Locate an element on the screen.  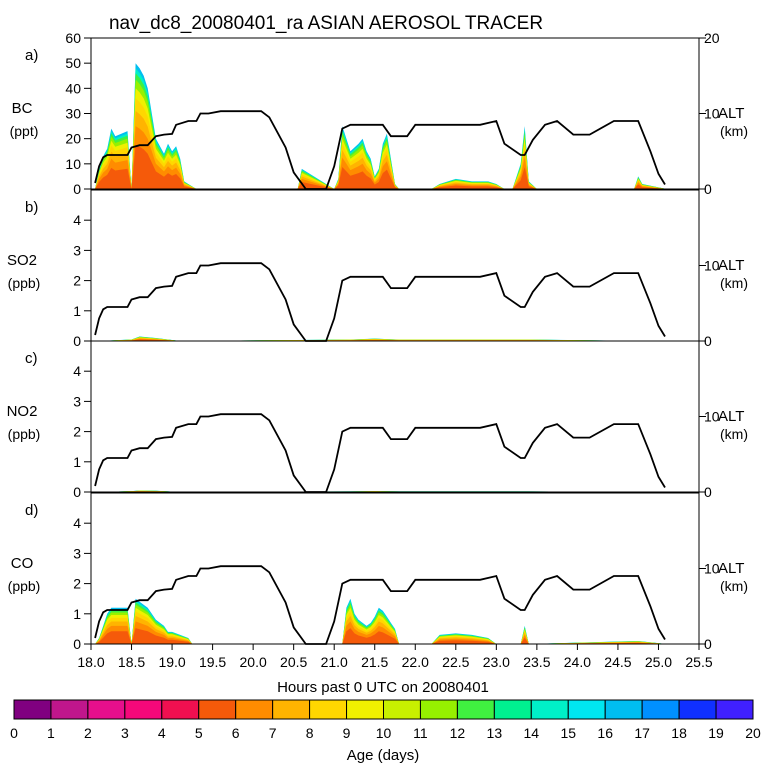
y-tick-label: 4 is located at coordinates (77, 220).